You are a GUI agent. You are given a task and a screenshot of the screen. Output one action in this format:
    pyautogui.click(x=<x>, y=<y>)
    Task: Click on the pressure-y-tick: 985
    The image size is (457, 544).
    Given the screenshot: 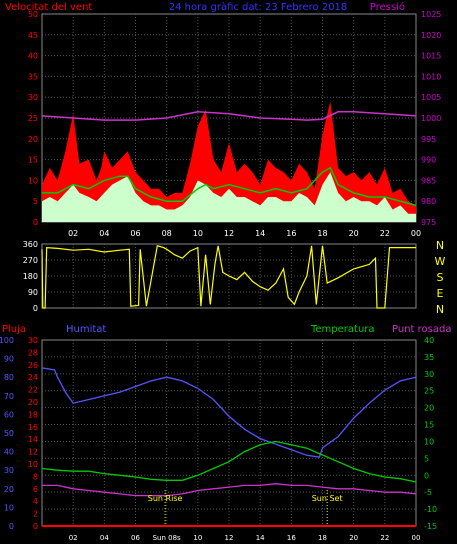 What is the action you would take?
    pyautogui.click(x=428, y=180)
    